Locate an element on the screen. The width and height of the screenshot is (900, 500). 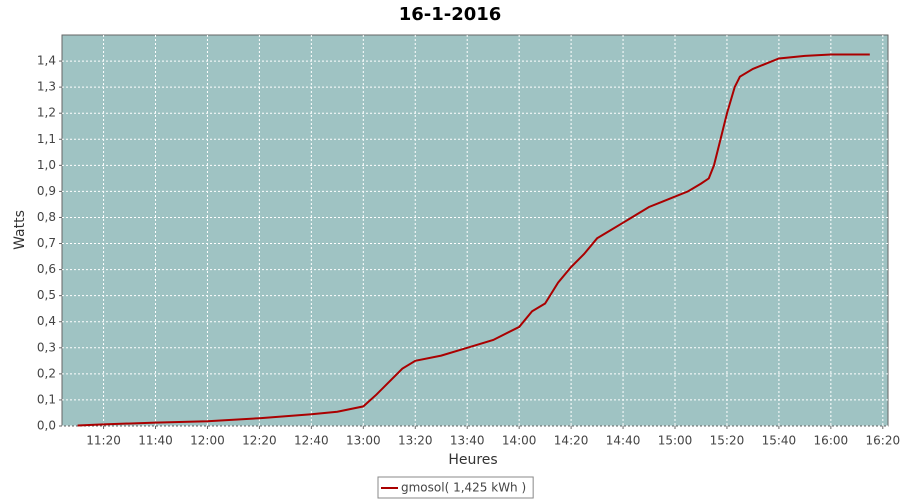
y-tick-label: 0,2 is located at coordinates (46, 373).